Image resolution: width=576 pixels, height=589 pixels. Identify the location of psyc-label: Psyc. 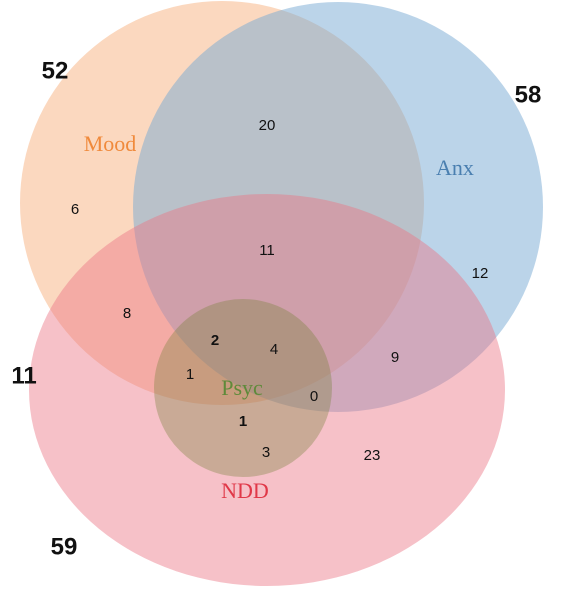
(242, 387).